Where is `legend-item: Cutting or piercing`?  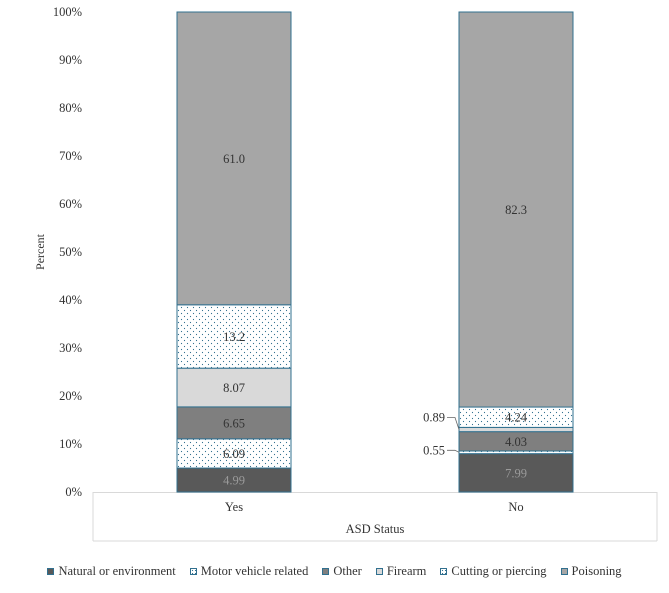
legend-item: Cutting or piercing is located at coordinates (493, 571).